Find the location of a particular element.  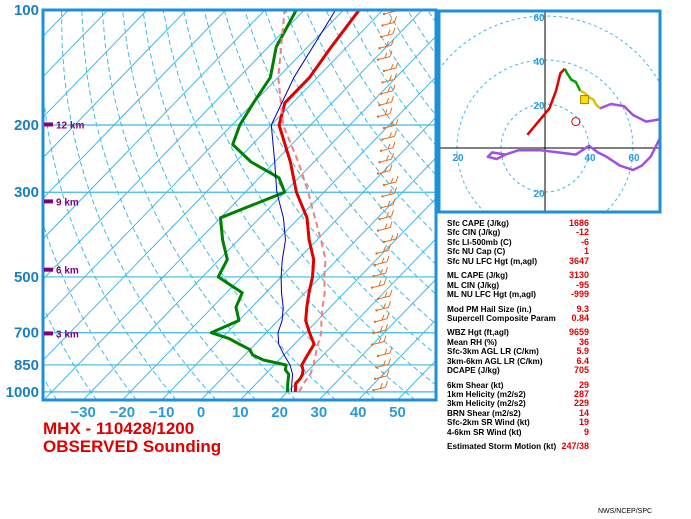

param-label: Sfc NU LFC Hgt (m,agl) is located at coordinates (492, 261).